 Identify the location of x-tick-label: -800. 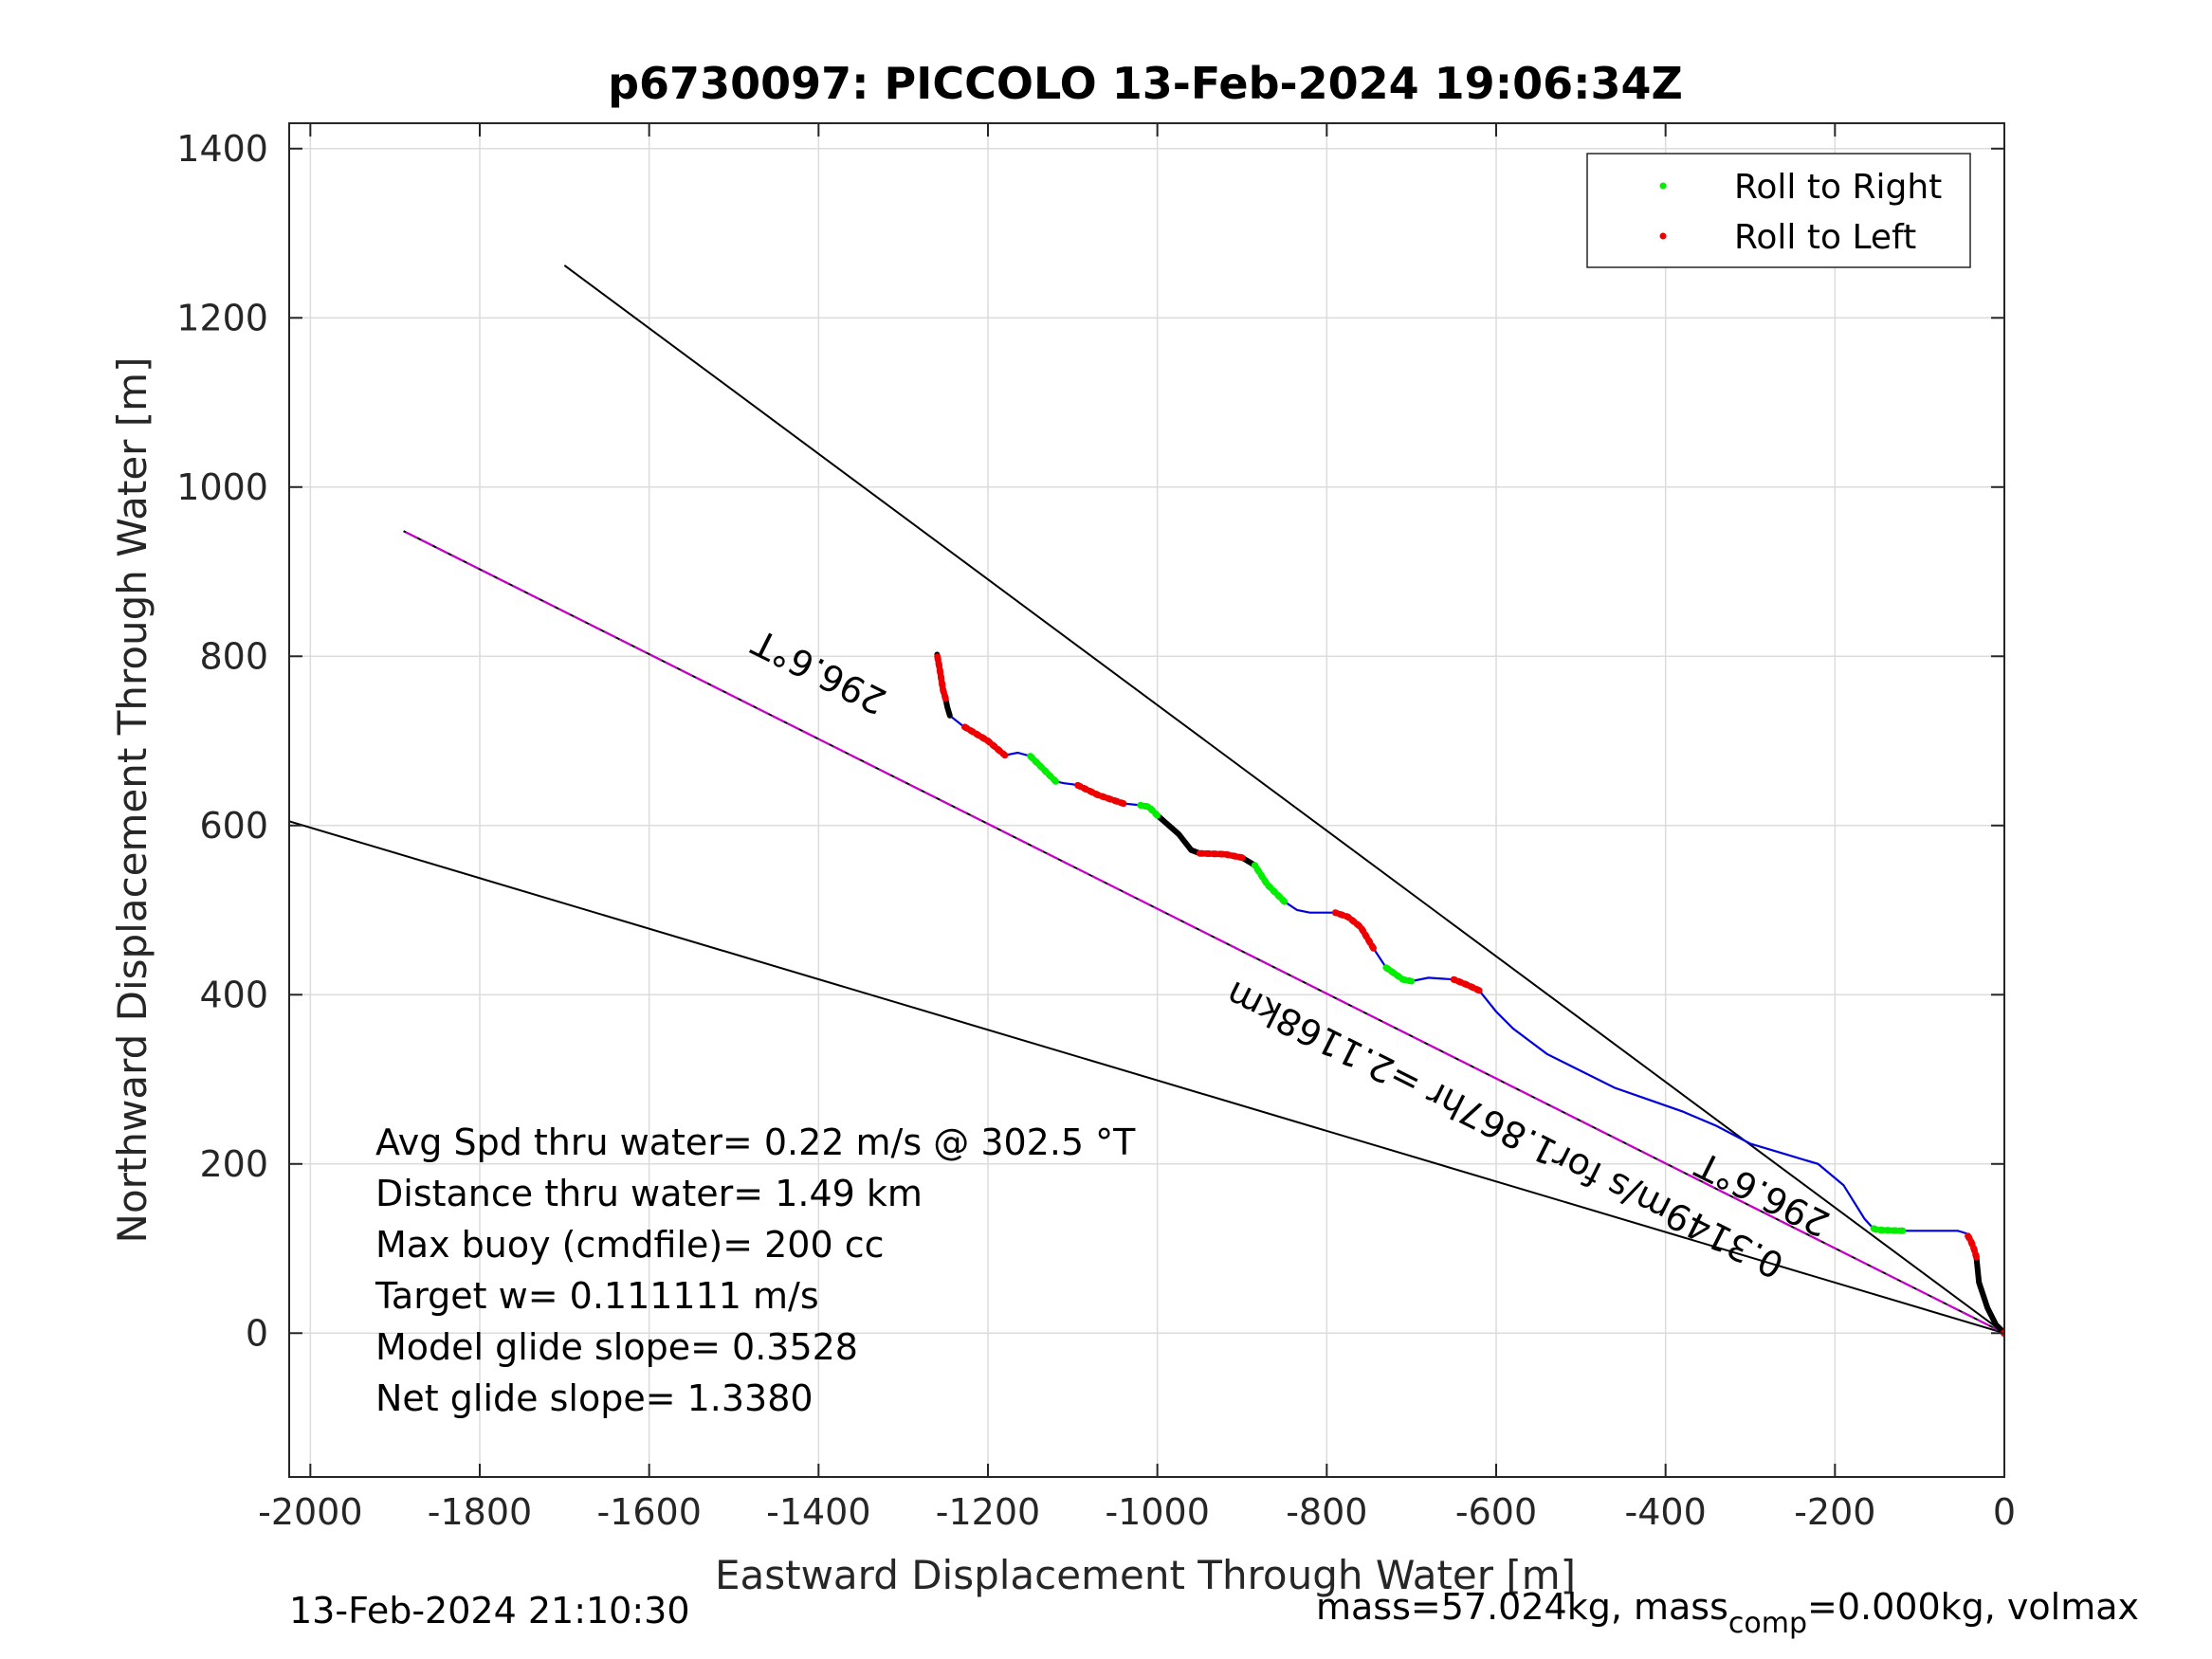
(1326, 1512).